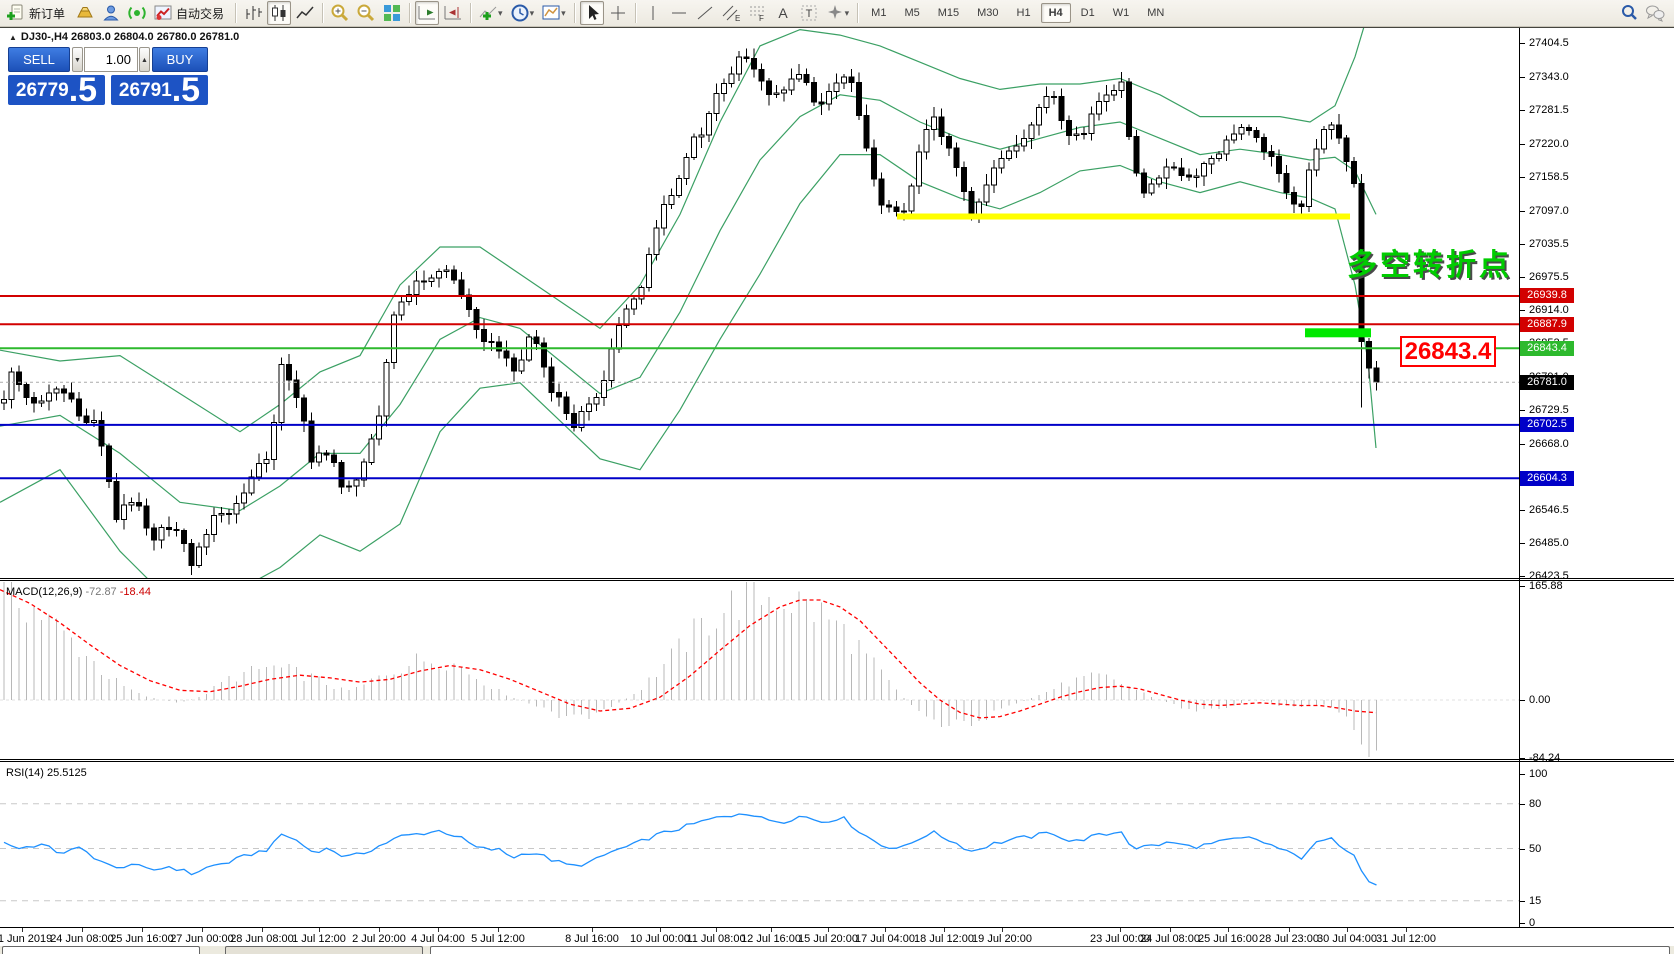 The width and height of the screenshot is (1674, 954). I want to click on candlestick-chart-button, so click(279, 13).